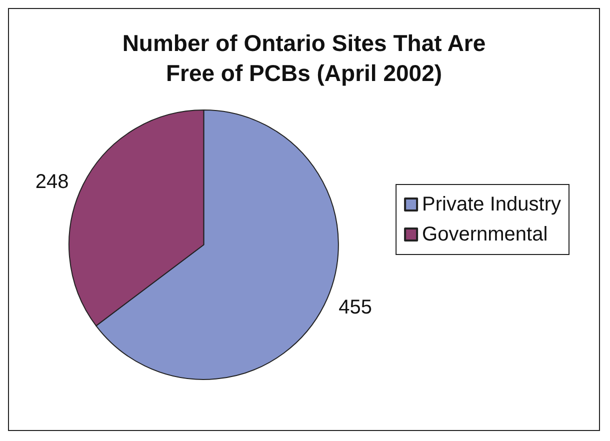  Describe the element at coordinates (485, 235) in the screenshot. I see `legend-label: Governmental` at that location.